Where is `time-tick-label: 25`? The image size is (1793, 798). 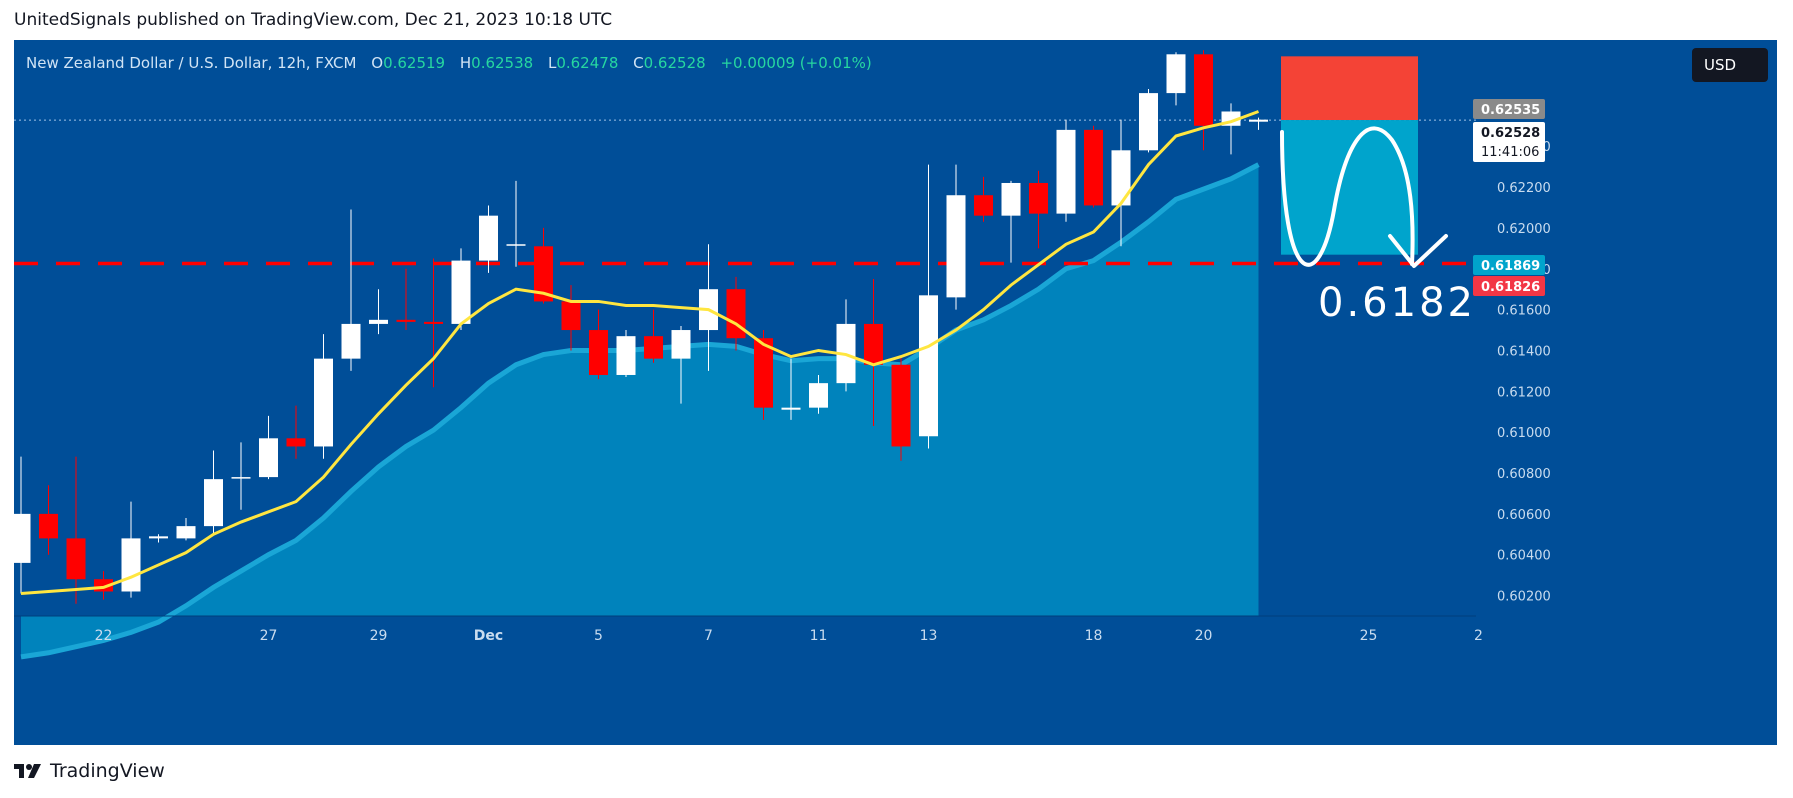
time-tick-label: 25 is located at coordinates (1369, 636).